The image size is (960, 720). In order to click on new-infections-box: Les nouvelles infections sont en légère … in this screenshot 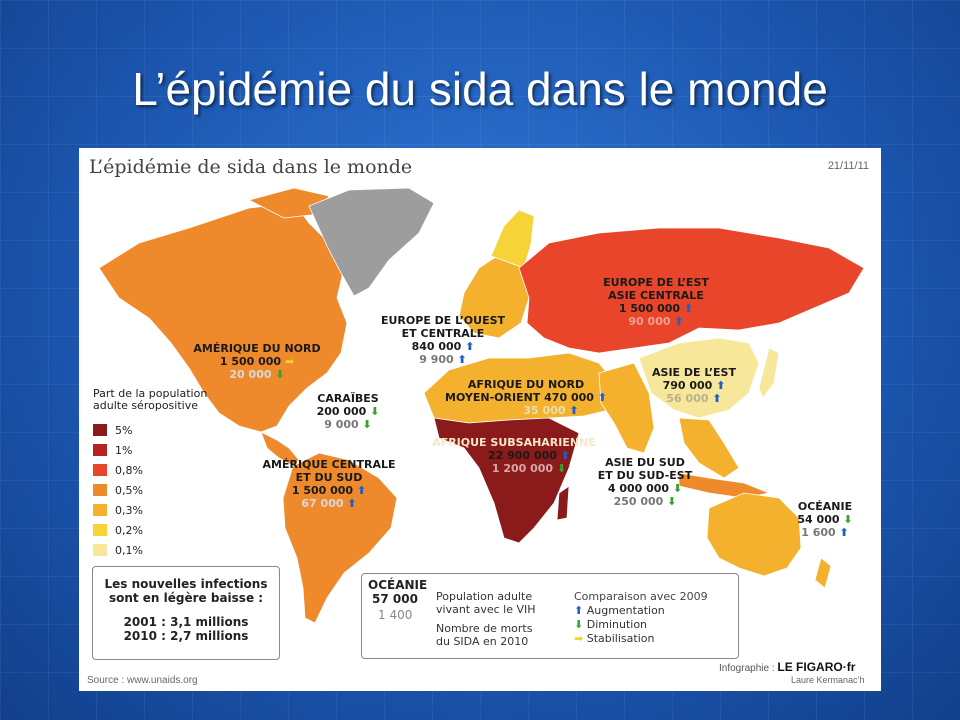, I will do `click(186, 613)`.